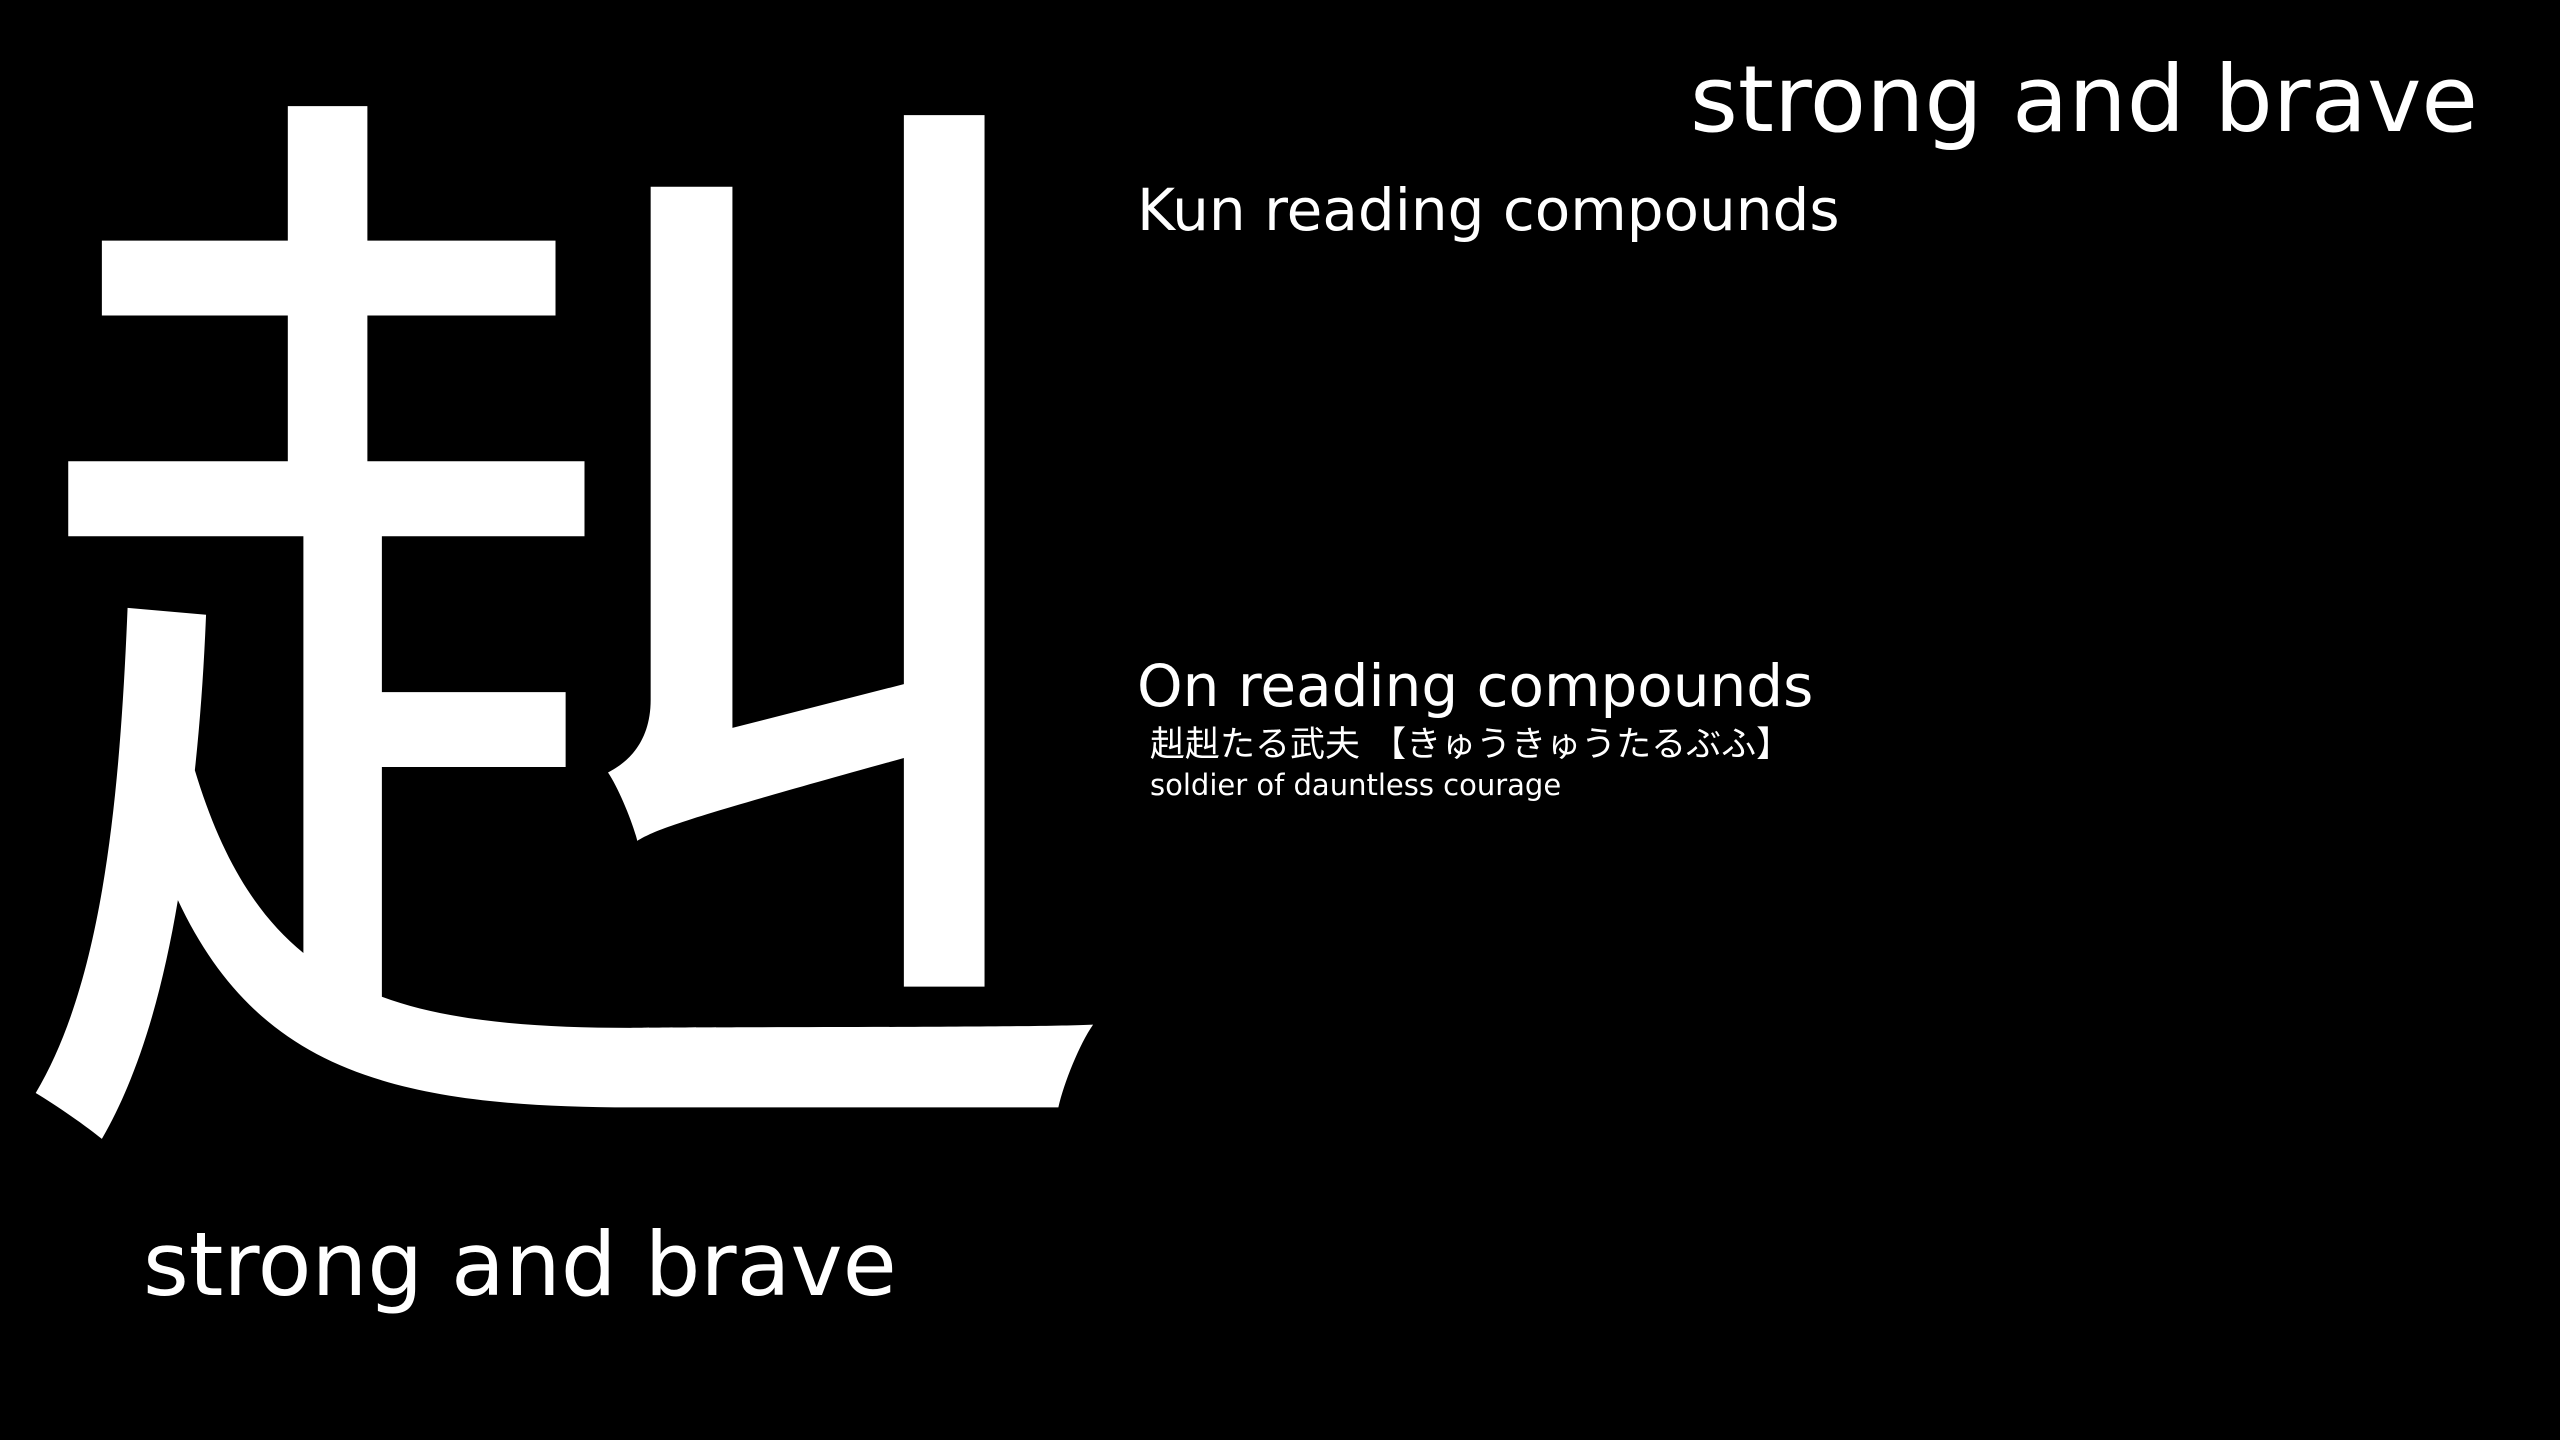  Describe the element at coordinates (520, 1264) in the screenshot. I see `meaning-caption: strong and brave` at that location.